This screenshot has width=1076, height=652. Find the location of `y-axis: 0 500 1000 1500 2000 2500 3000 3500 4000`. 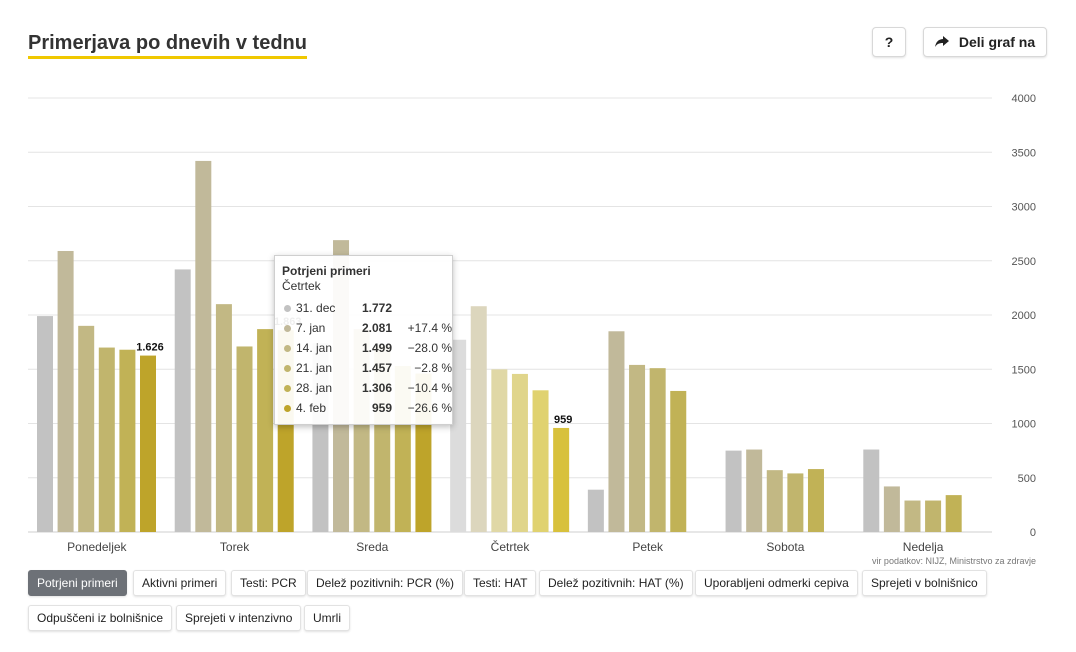

y-axis: 0 500 1000 1500 2000 2500 3000 3500 4000 is located at coordinates (1024, 316).